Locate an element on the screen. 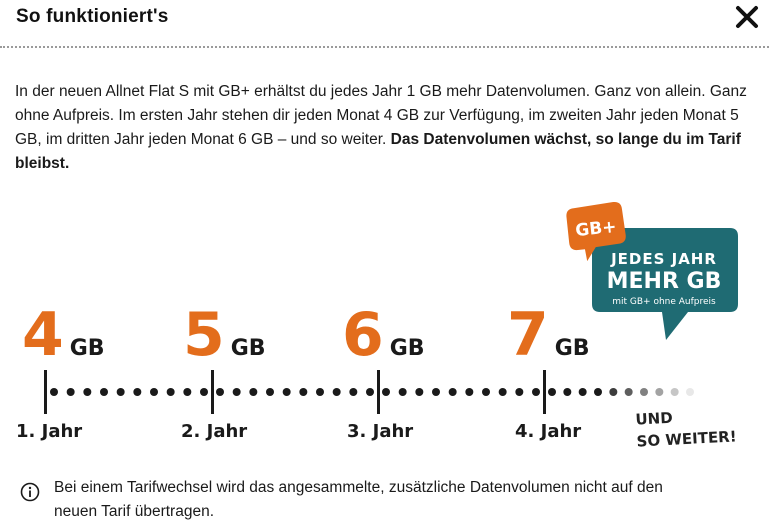  continue-label: UND SO WEITER! is located at coordinates (686, 427).